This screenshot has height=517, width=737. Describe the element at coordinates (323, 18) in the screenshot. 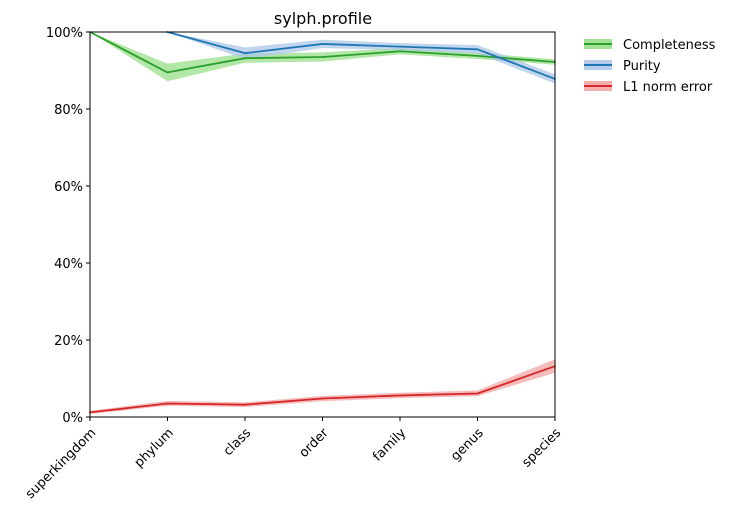

I see `chart-title: sylph.profile` at that location.